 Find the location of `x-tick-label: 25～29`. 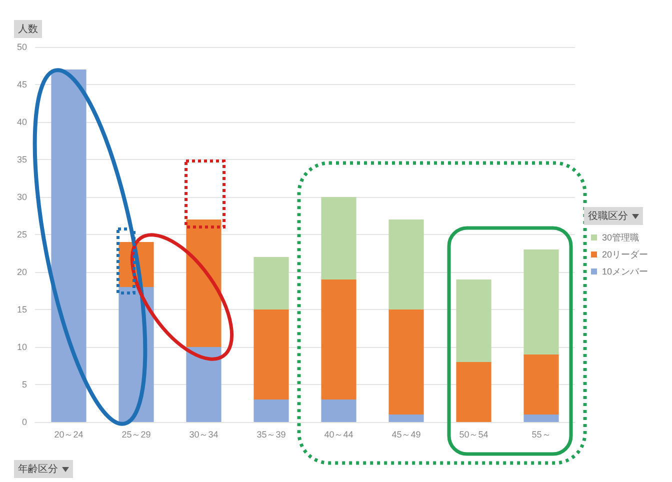

x-tick-label: 25～29 is located at coordinates (136, 435).